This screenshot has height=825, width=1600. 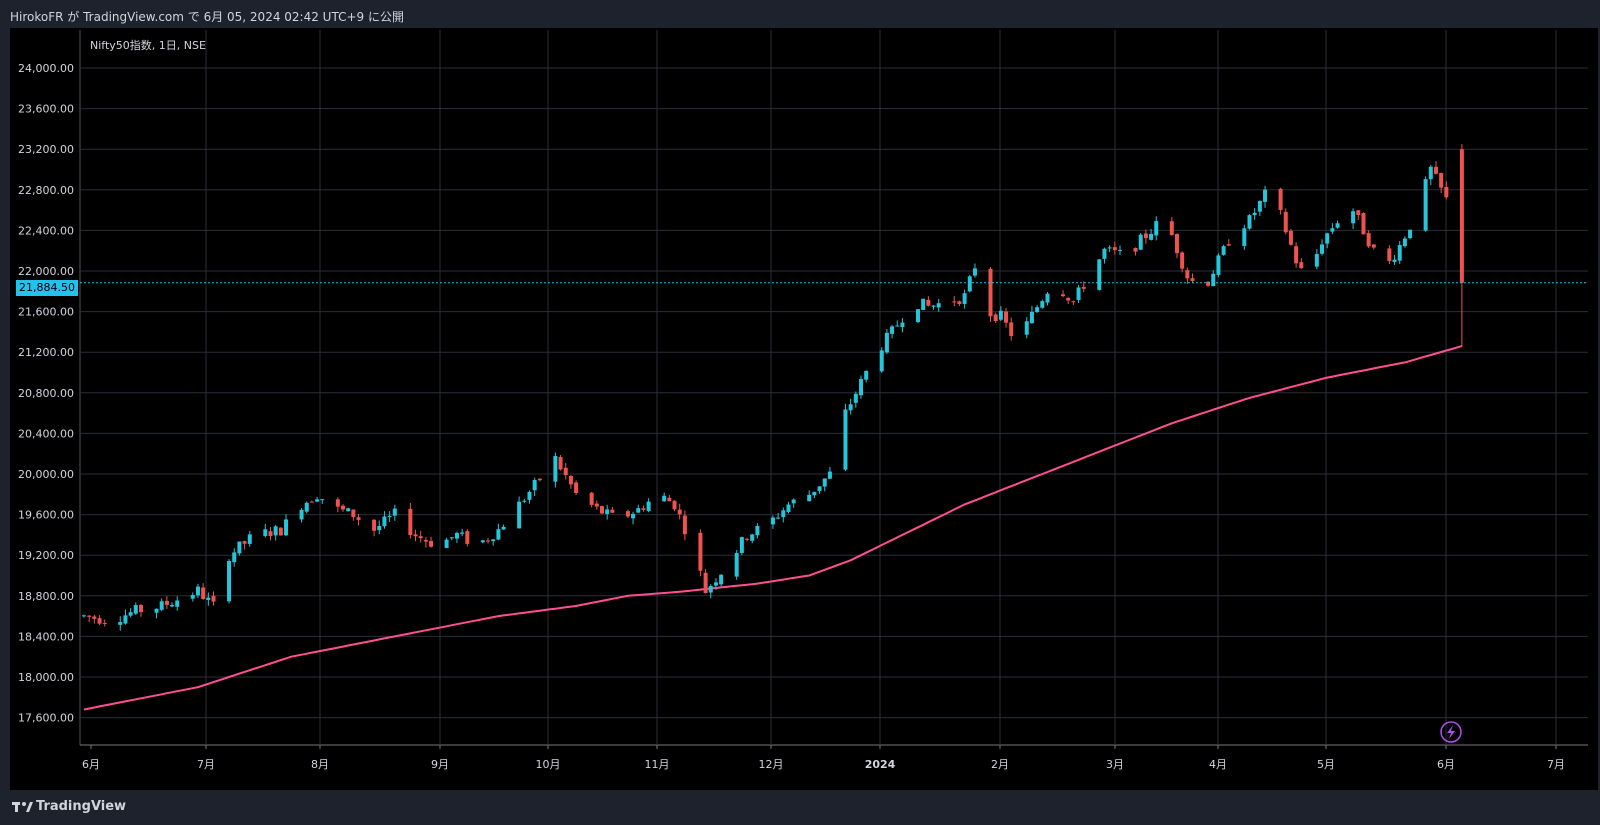 I want to click on y-tick-label: 20,400.00, so click(x=46, y=433).